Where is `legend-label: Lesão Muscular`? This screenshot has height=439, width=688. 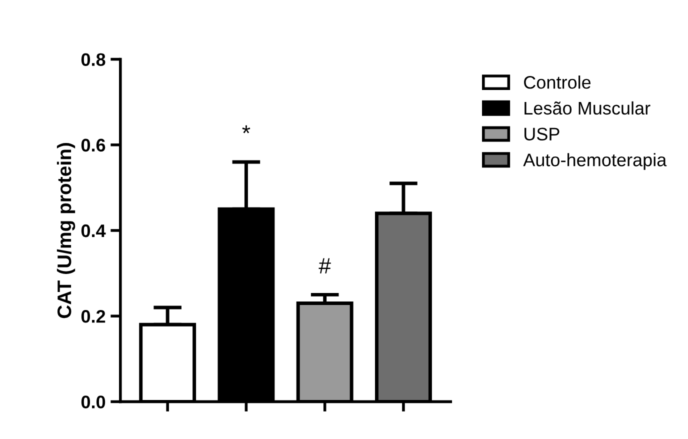
legend-label: Lesão Muscular is located at coordinates (587, 108).